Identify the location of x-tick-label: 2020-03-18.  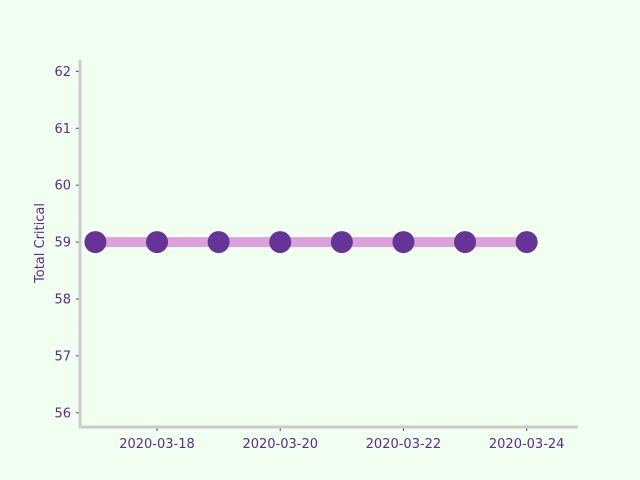
(157, 444).